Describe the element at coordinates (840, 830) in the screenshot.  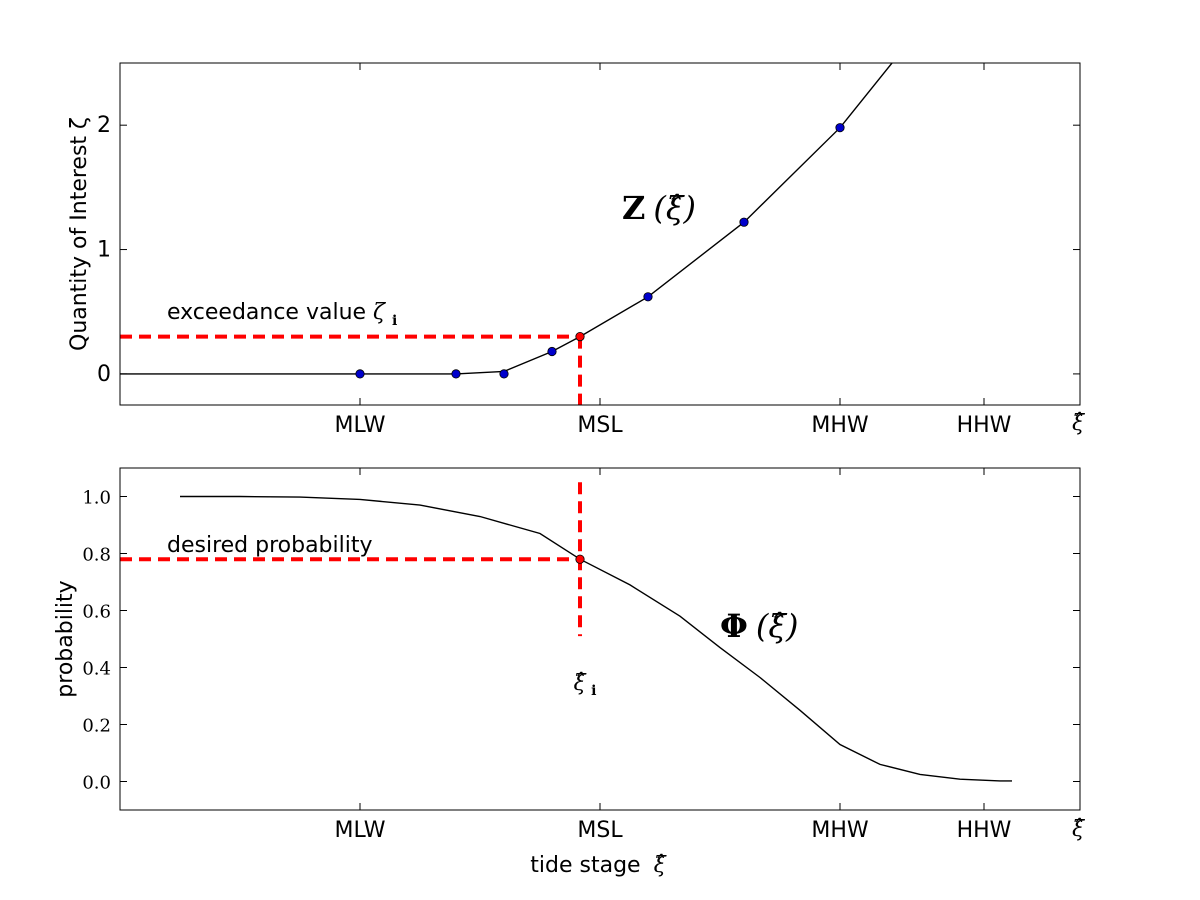
I see `bottom-xtick-label: MHW` at that location.